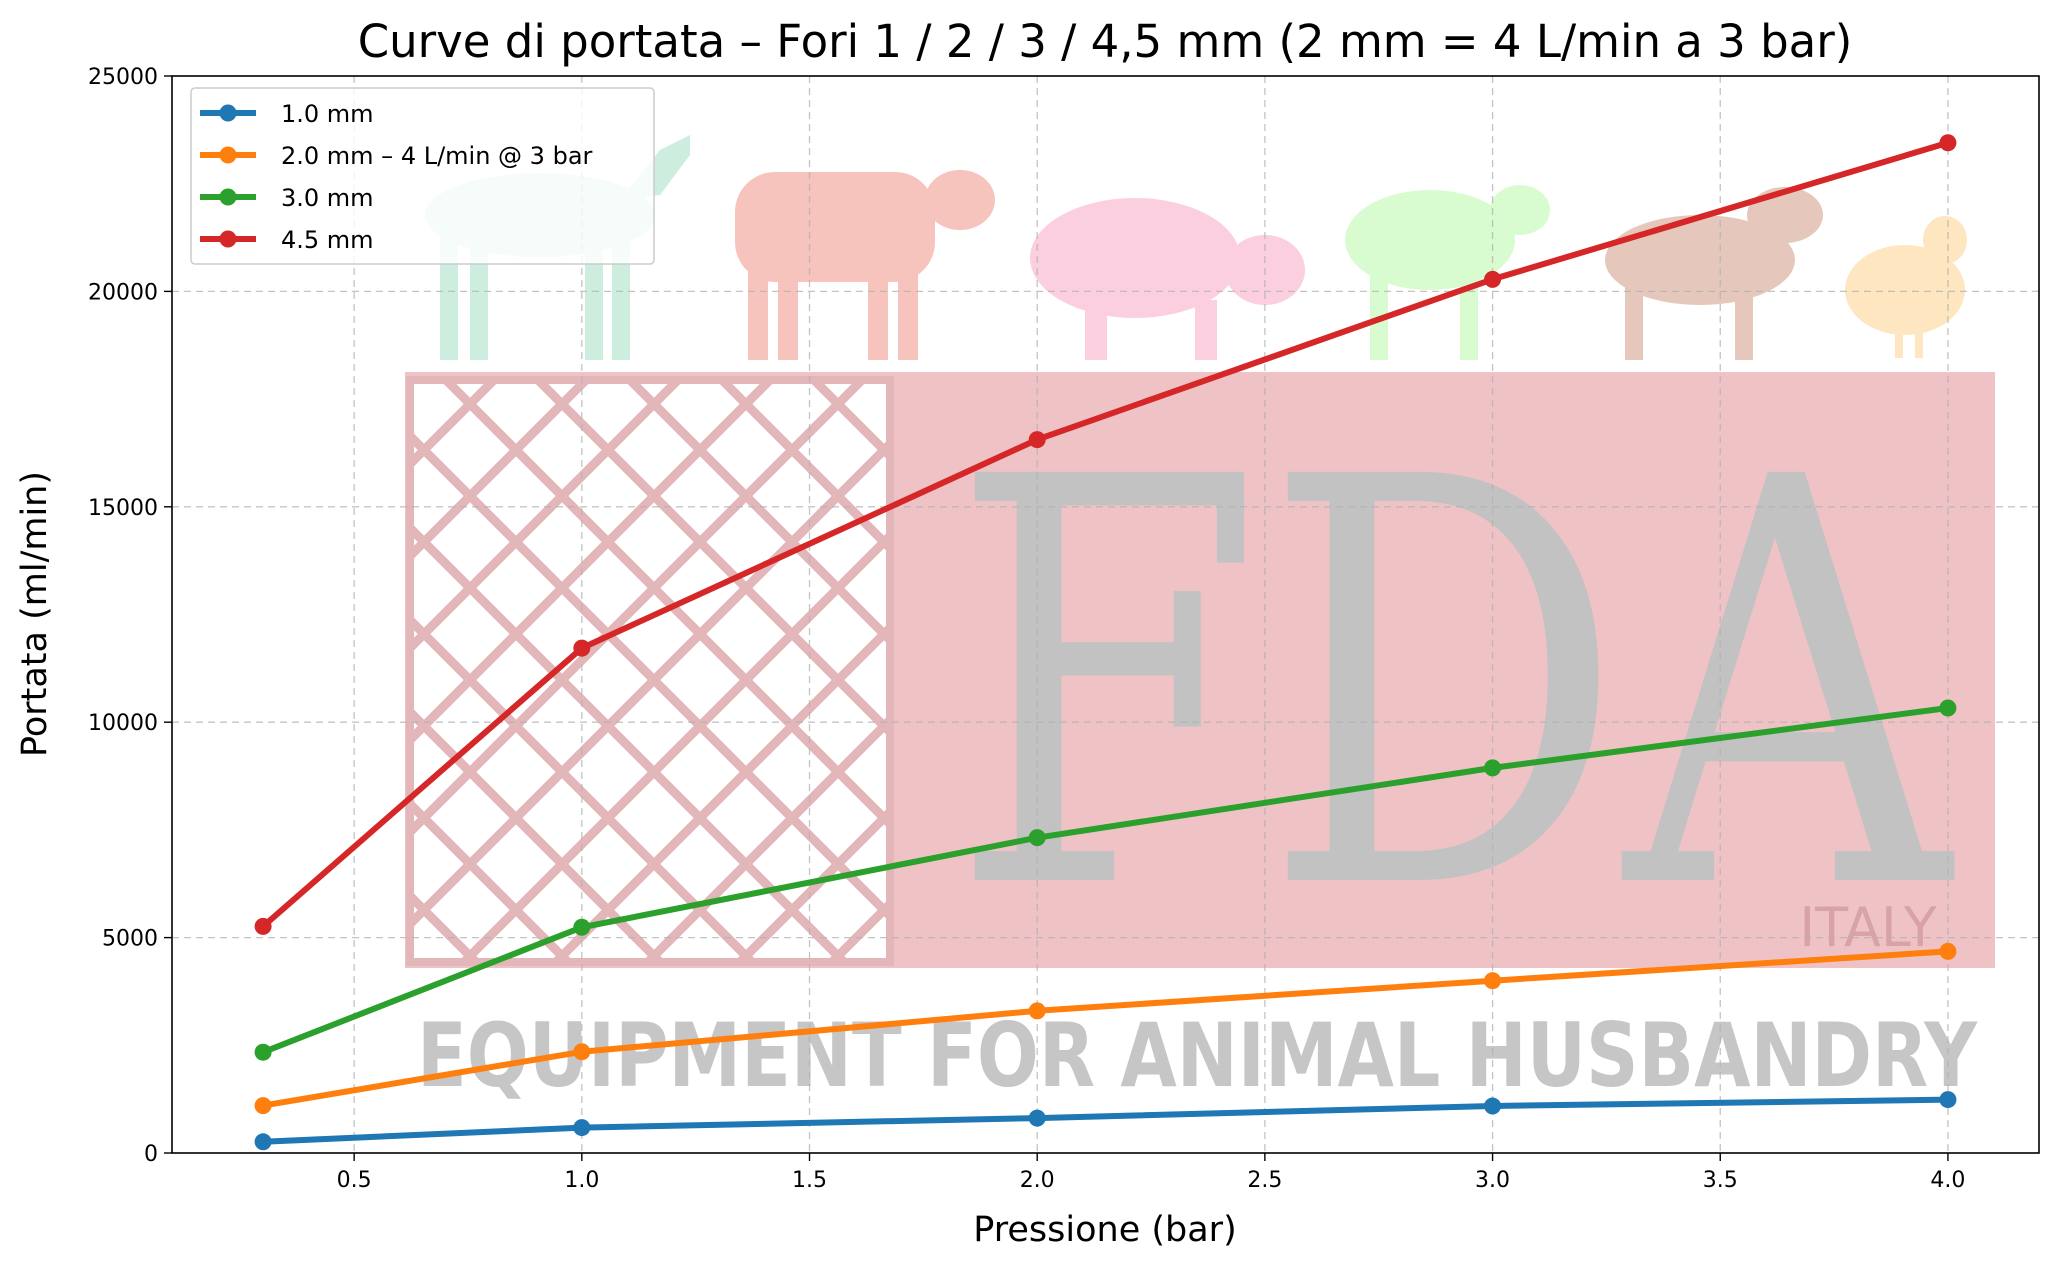 The width and height of the screenshot is (2057, 1269). What do you see at coordinates (1720, 1180) in the screenshot?
I see `x-tick-label: 3.5` at bounding box center [1720, 1180].